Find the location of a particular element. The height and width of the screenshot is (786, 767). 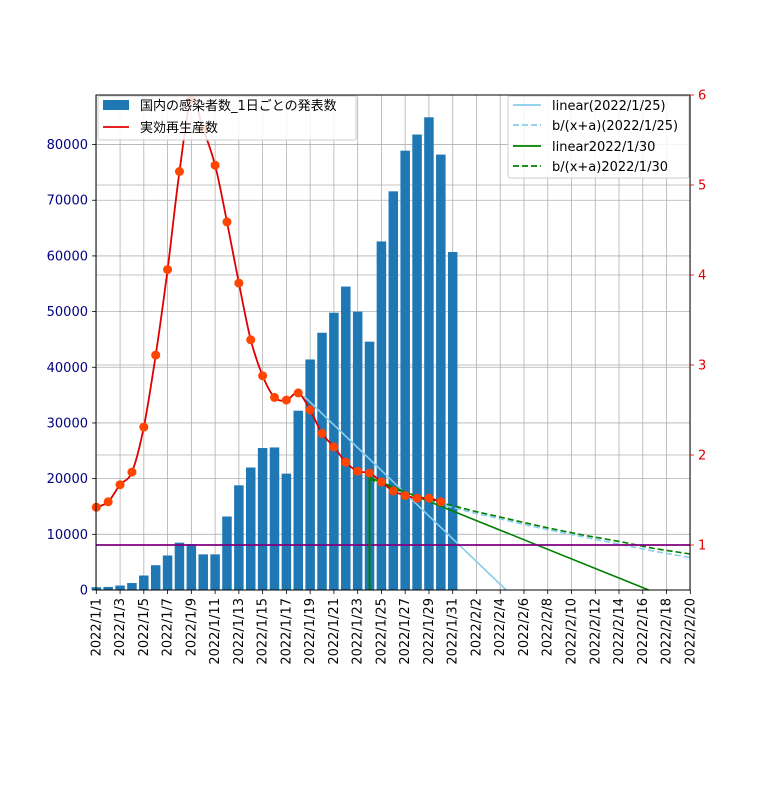

y-right-tick-label: 6 is located at coordinates (702, 96).